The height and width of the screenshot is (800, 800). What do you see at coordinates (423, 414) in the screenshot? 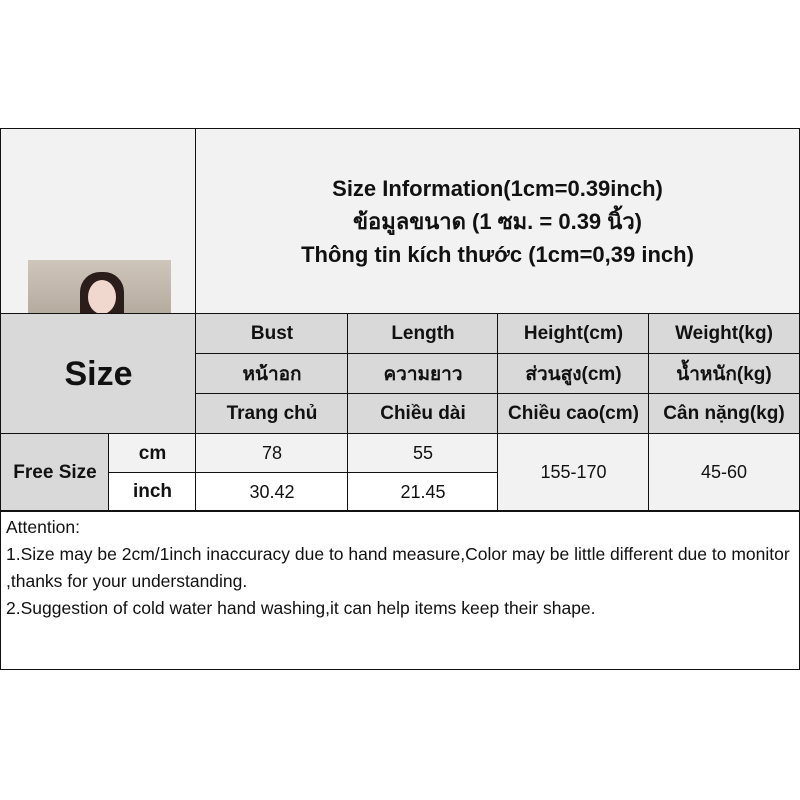
I see `length-header-vietnamese: Chiều dài` at bounding box center [423, 414].